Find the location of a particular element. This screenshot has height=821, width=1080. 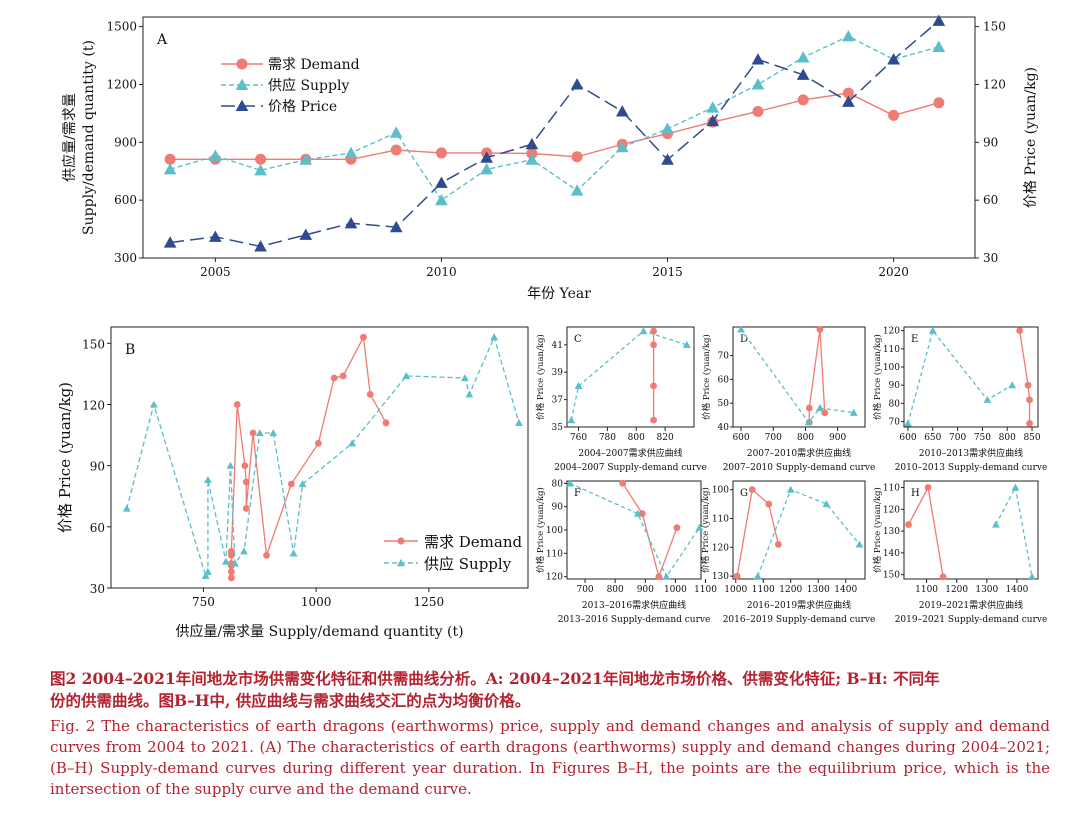

y2-tick-label: 30 is located at coordinates (990, 258).